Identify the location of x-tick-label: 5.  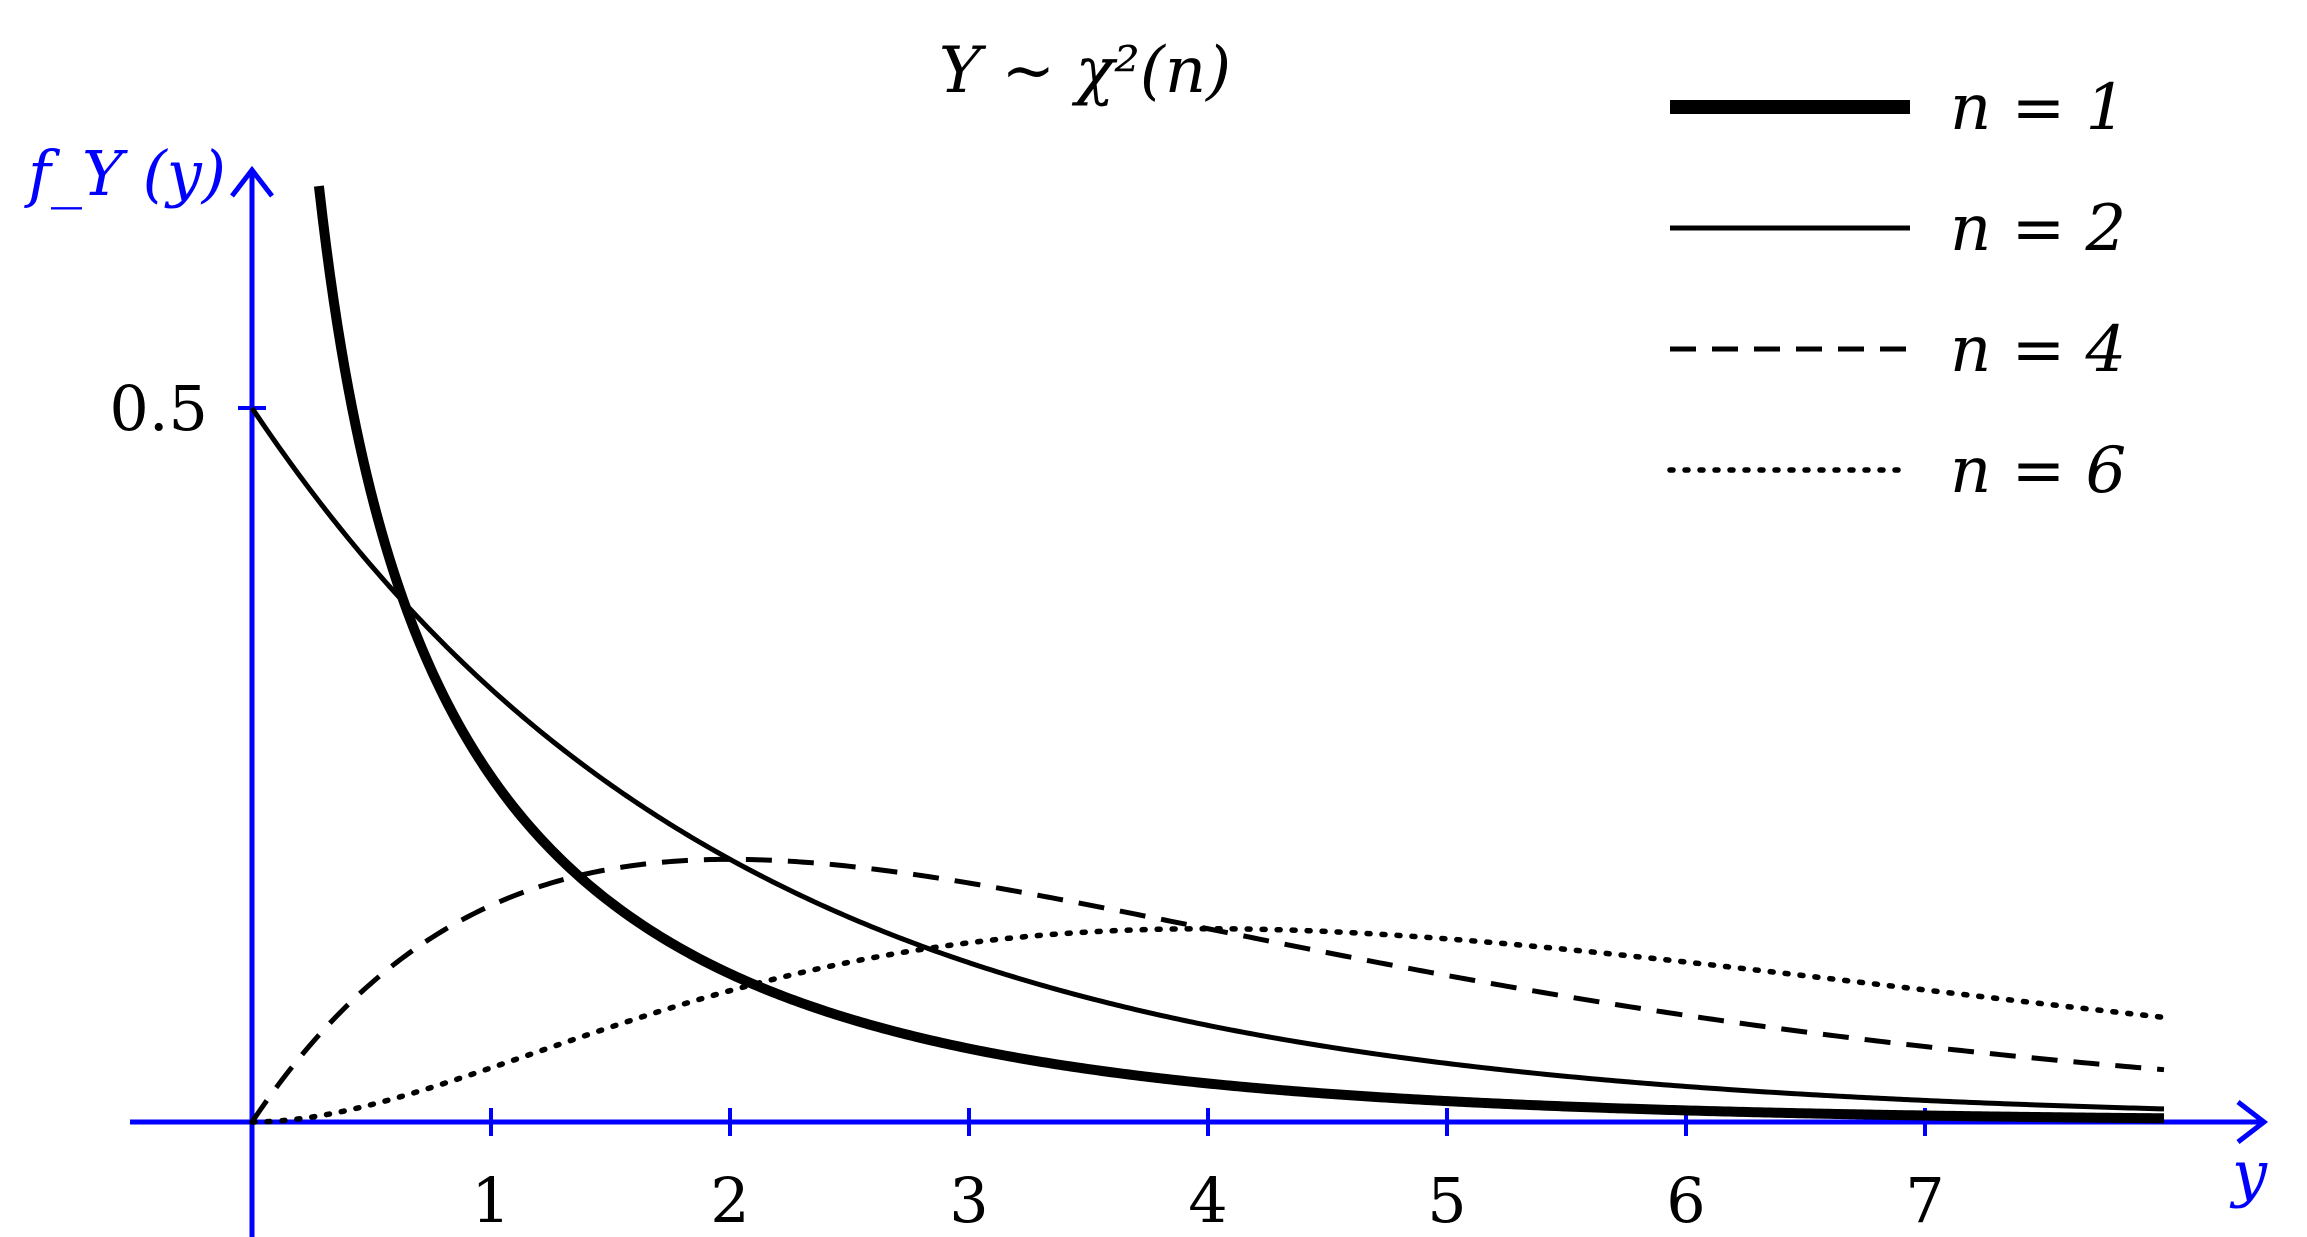
(1446, 1200).